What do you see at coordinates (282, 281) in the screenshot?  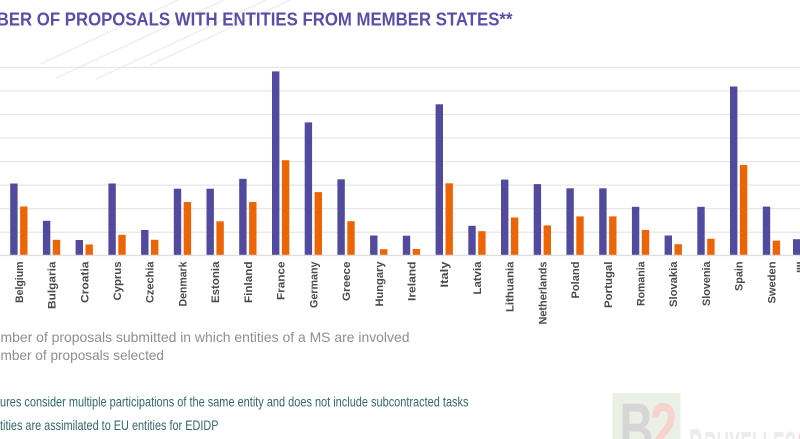 I see `svg-text: France` at bounding box center [282, 281].